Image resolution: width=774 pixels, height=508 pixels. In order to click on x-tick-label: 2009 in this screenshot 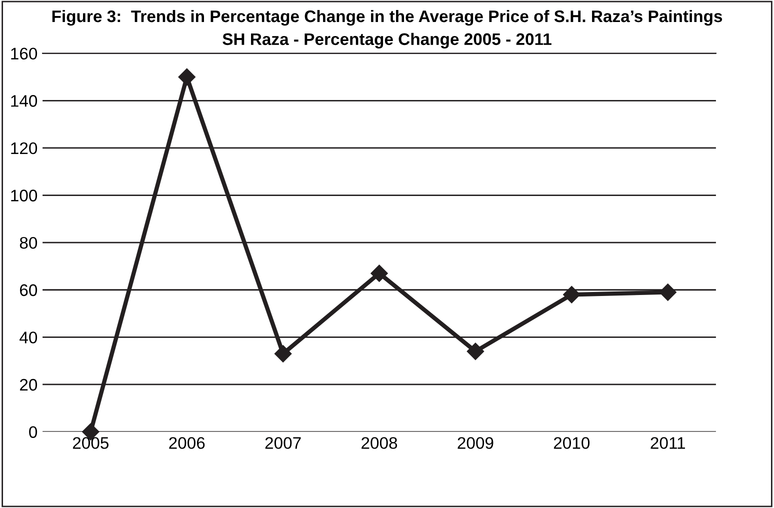, I will do `click(476, 443)`.